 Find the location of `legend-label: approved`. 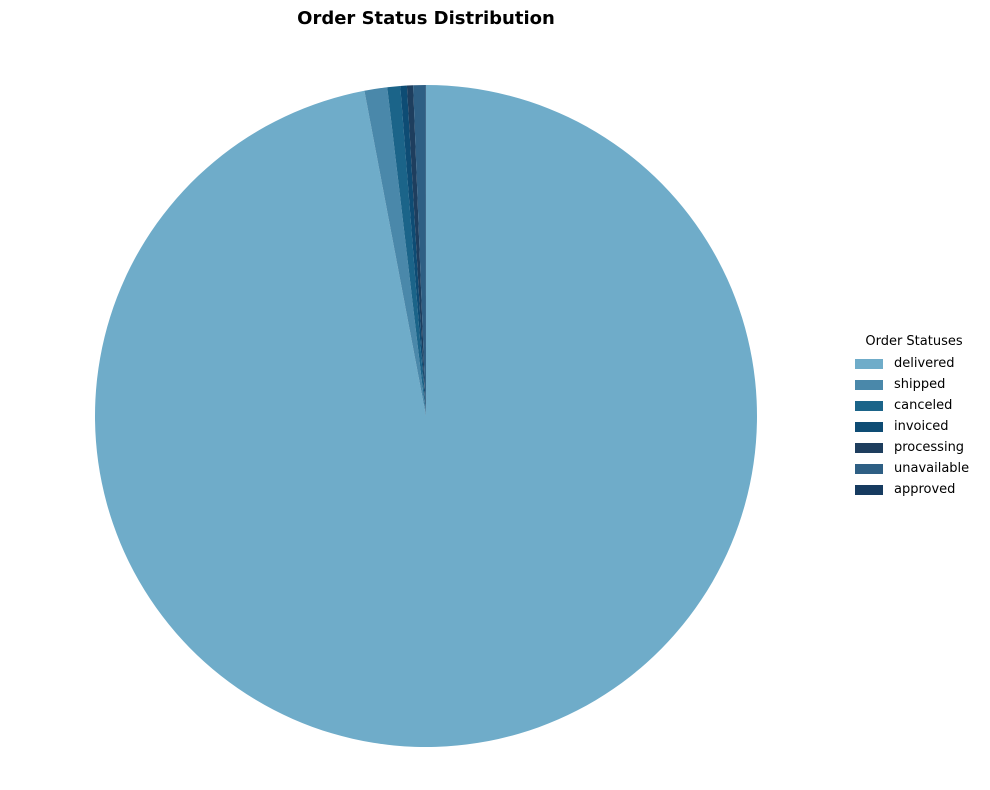

legend-label: approved is located at coordinates (925, 489).